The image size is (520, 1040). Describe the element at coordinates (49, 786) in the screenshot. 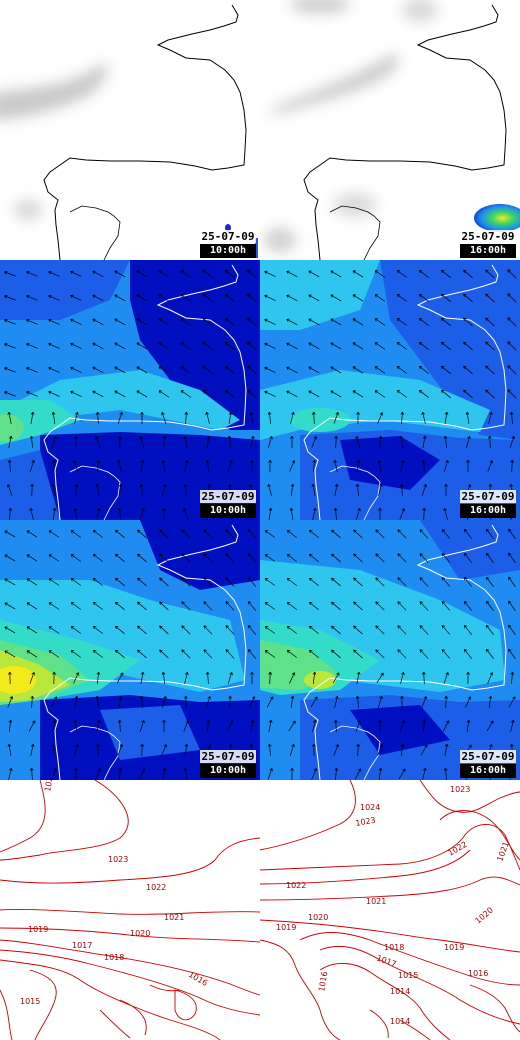

I see `isobar-label: 1024` at that location.